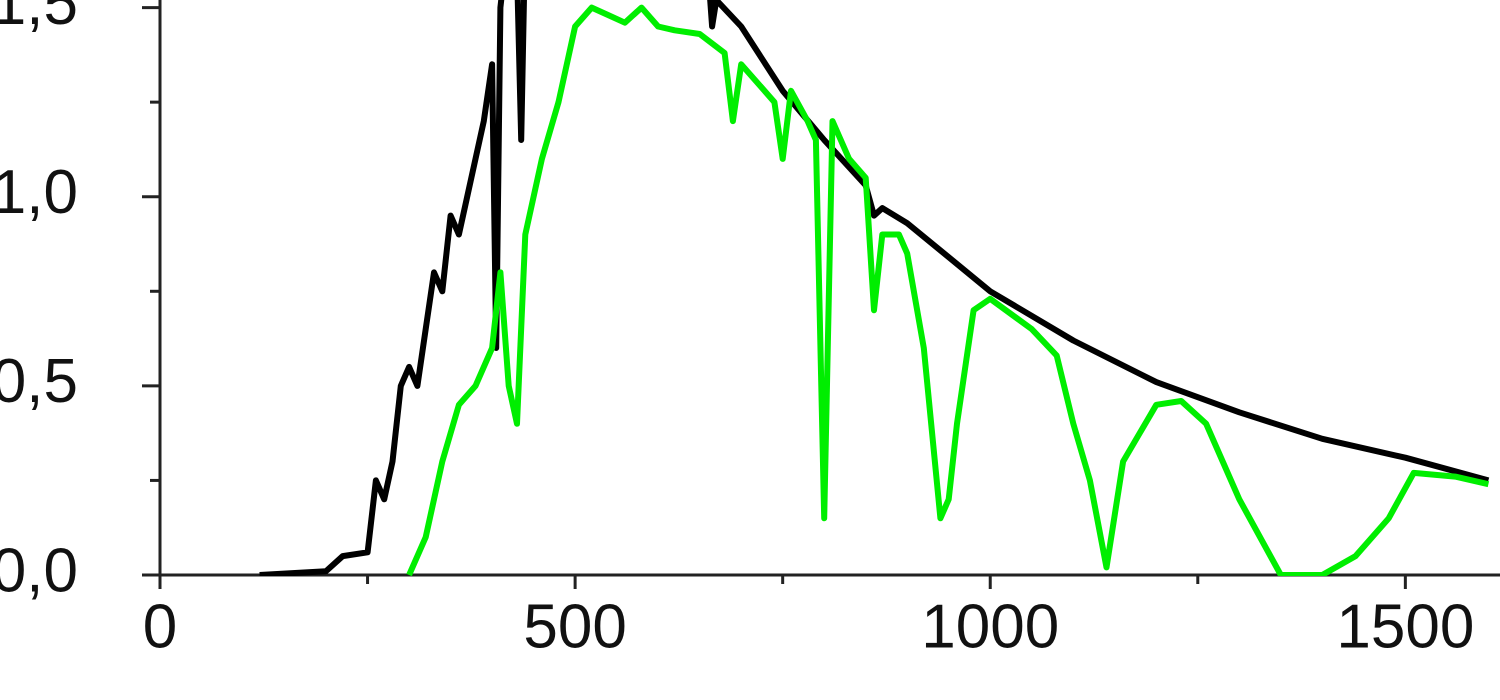 This screenshot has height=700, width=1500. What do you see at coordinates (39, 19) in the screenshot?
I see `y-tick-label: 1,5` at bounding box center [39, 19].